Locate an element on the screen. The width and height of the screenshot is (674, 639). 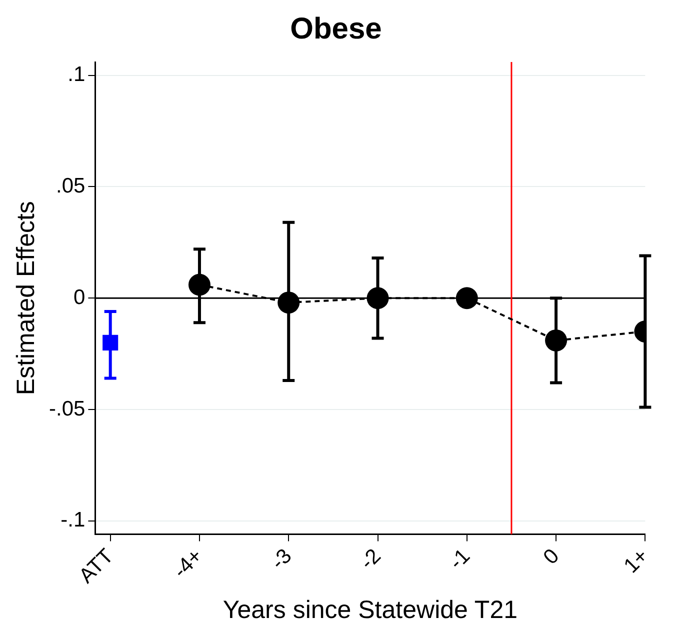
x-tick-label: -3 is located at coordinates (281, 559).